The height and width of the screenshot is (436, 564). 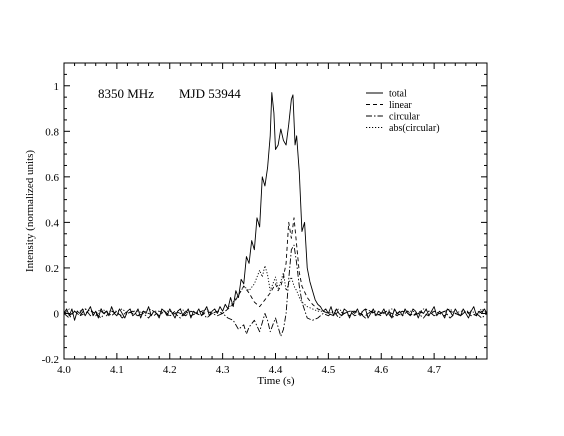 What do you see at coordinates (276, 370) in the screenshot?
I see `x-tick-label: 4.4` at bounding box center [276, 370].